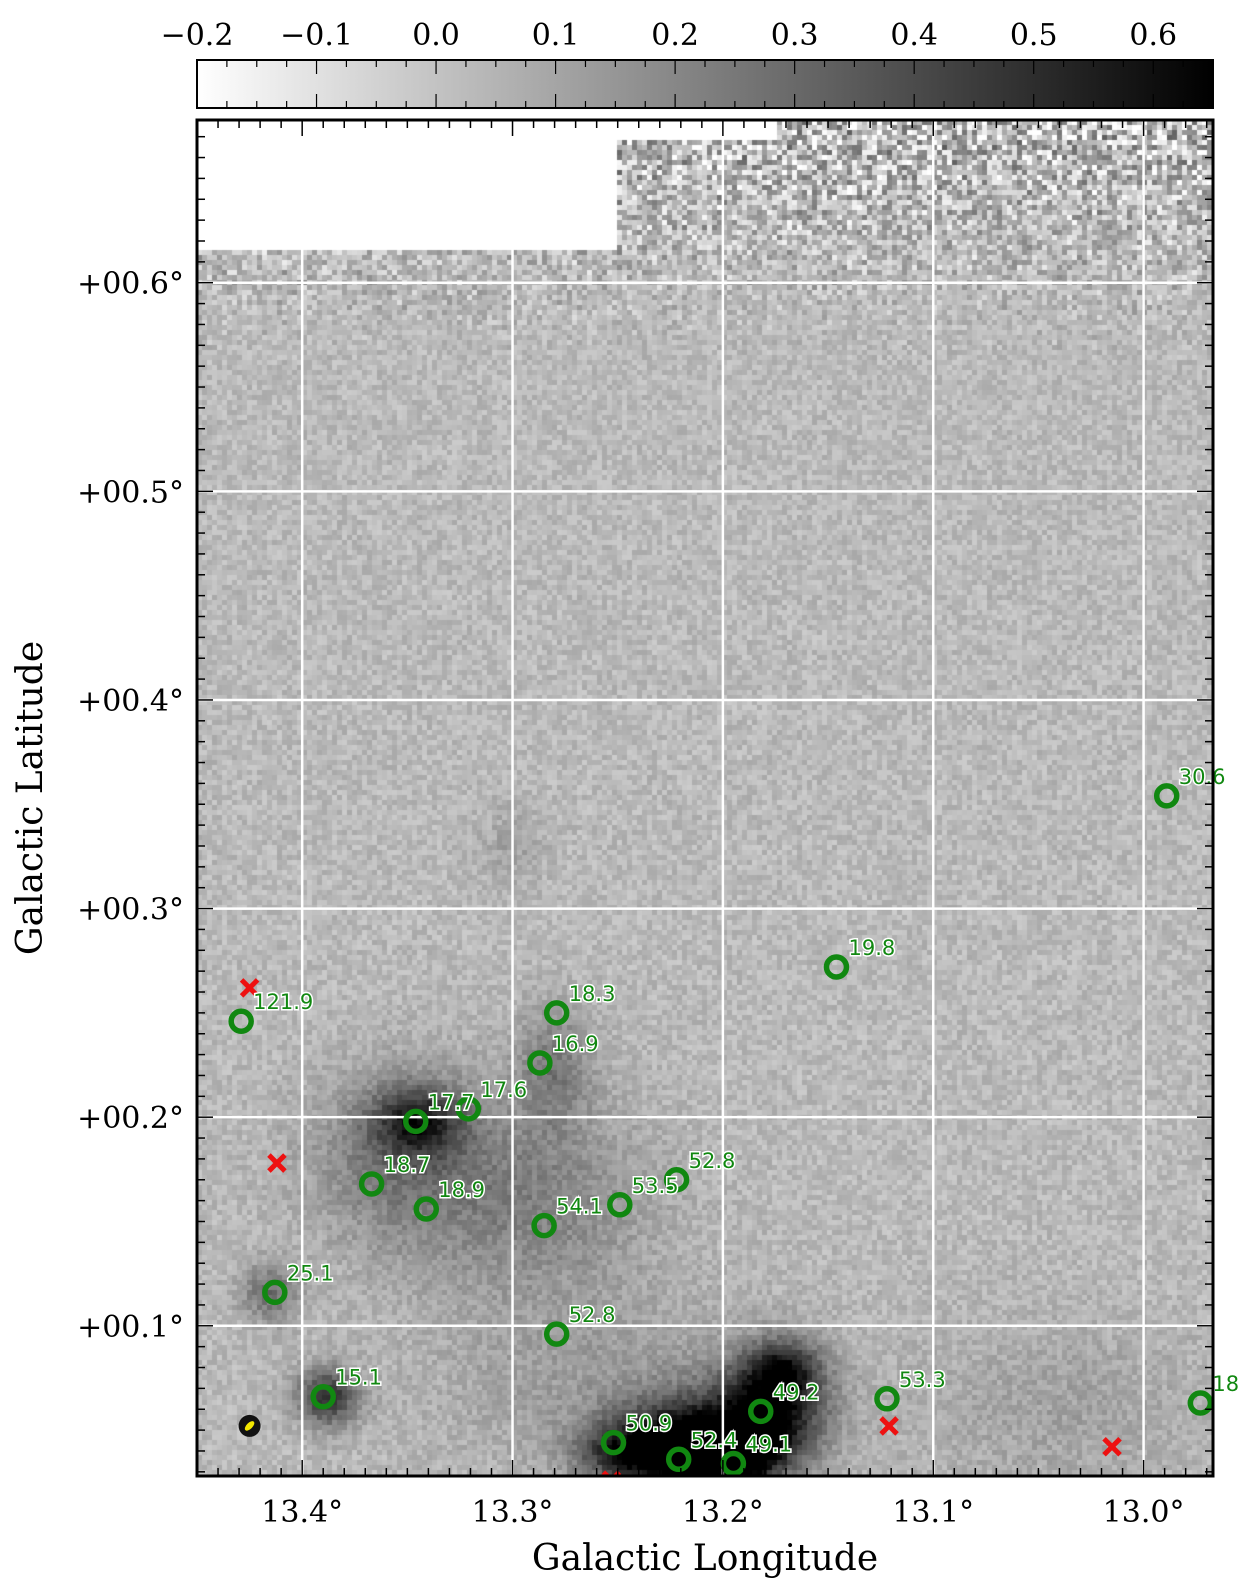 The width and height of the screenshot is (1238, 1583). Describe the element at coordinates (513, 1512) in the screenshot. I see `x-tick-label: 13.3°` at that location.